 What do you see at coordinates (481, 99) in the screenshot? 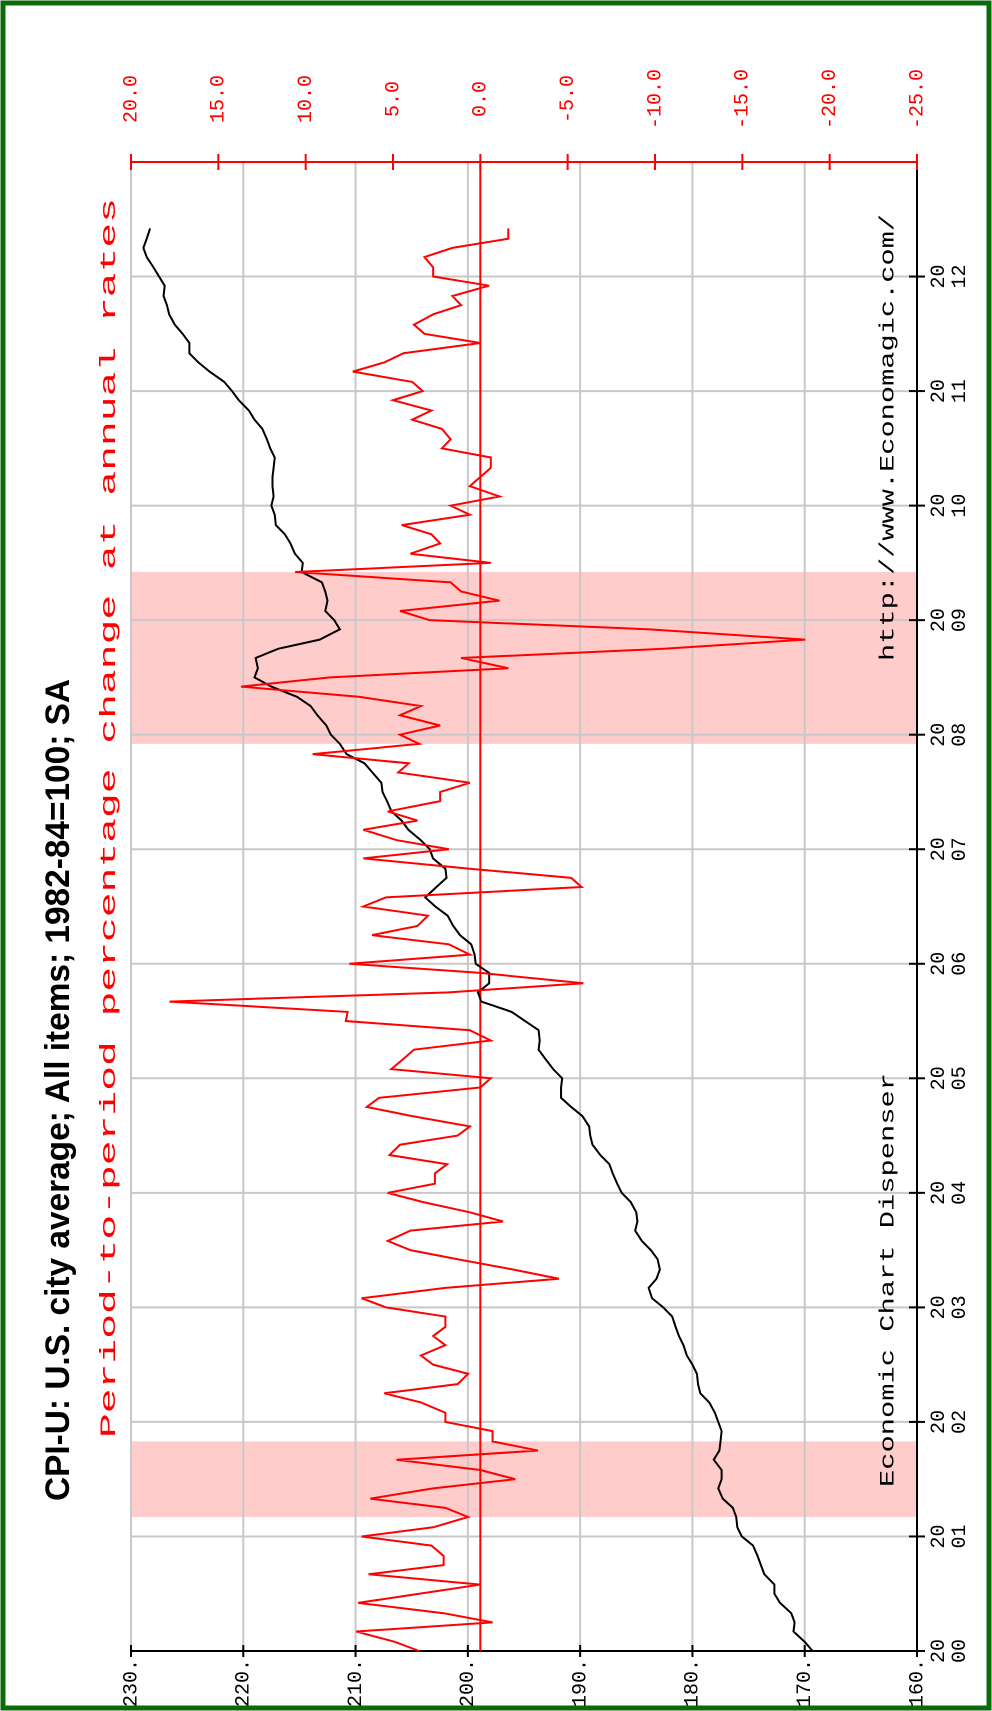
I see `y2-tick-label: 0.0` at bounding box center [481, 99].